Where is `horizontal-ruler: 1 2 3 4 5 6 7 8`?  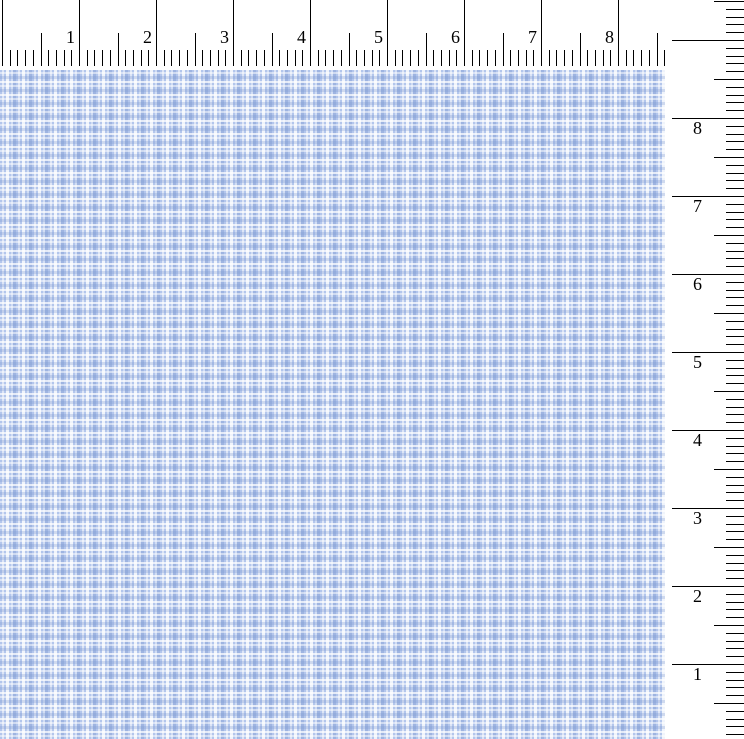
horizontal-ruler: 1 2 3 4 5 6 7 8 is located at coordinates (372, 34).